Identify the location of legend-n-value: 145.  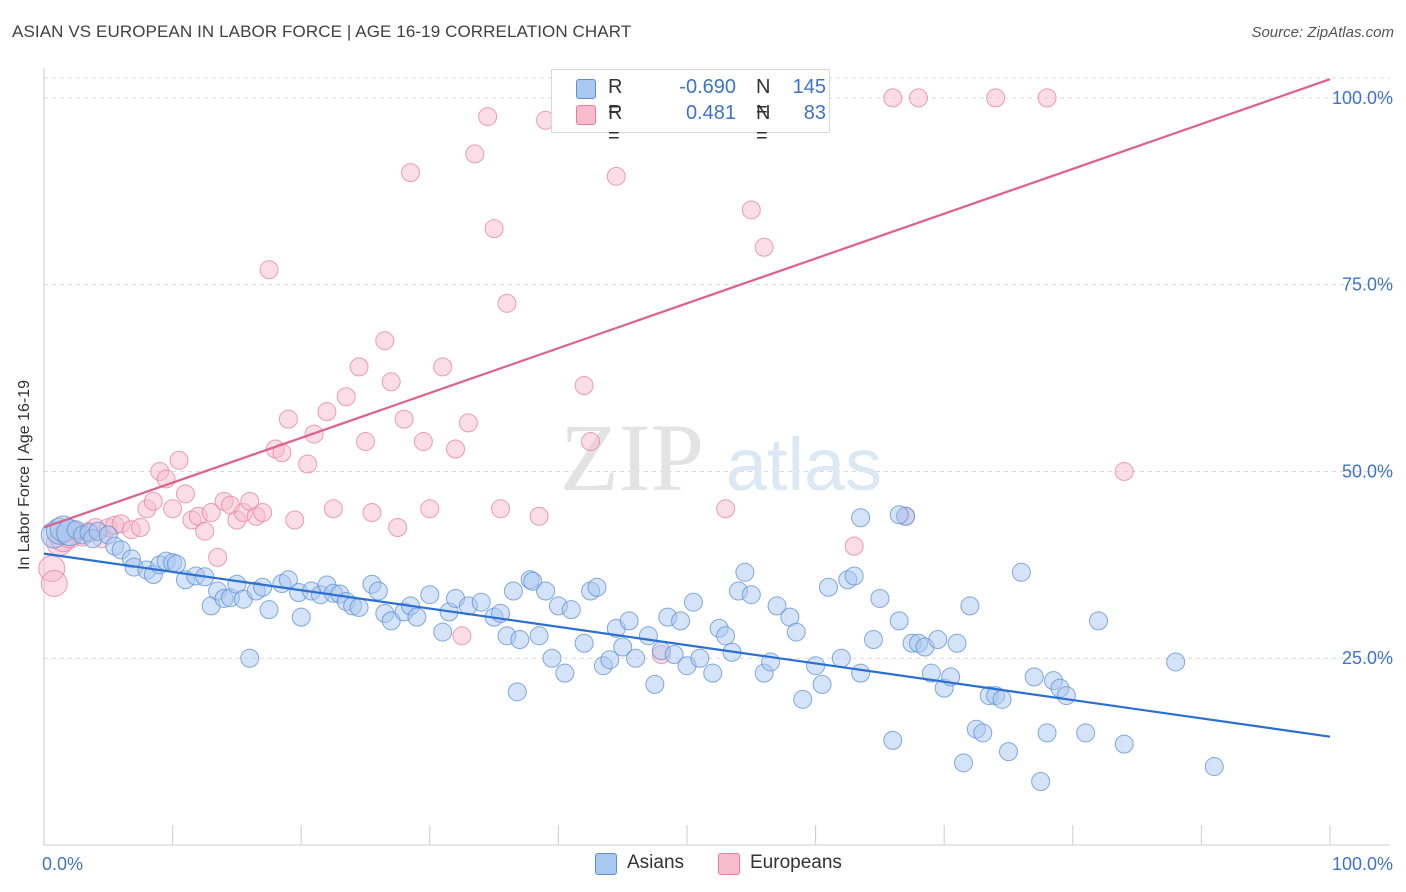
(809, 87).